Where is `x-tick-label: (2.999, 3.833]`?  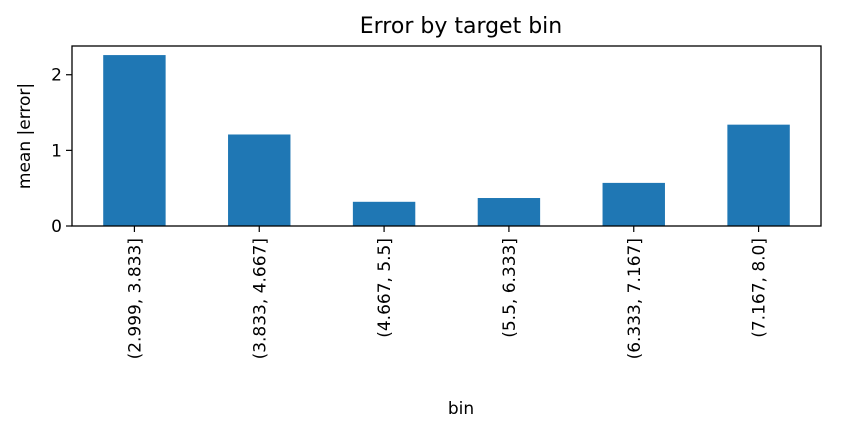 x-tick-label: (2.999, 3.833] is located at coordinates (135, 298).